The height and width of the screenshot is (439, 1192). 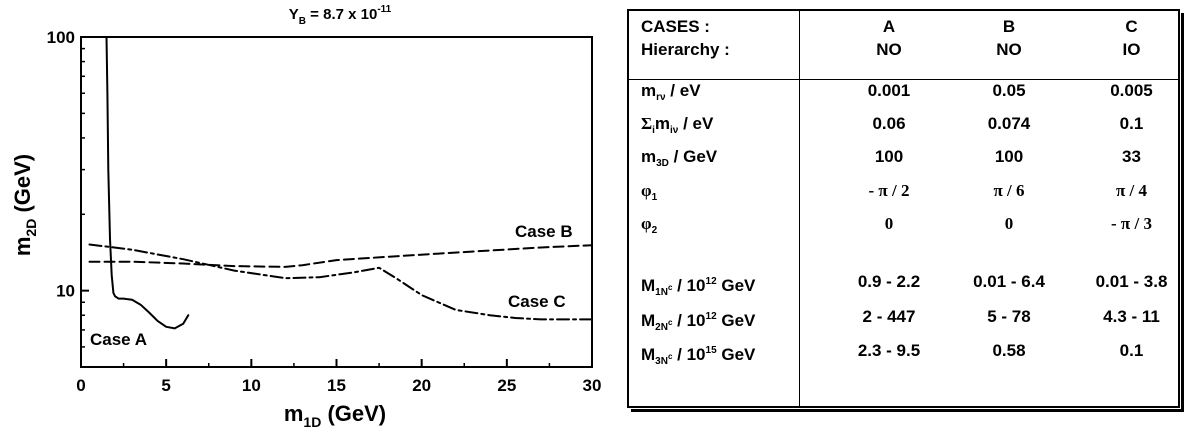 I want to click on x-axis-label: m1D (GeV), so click(x=335, y=415).